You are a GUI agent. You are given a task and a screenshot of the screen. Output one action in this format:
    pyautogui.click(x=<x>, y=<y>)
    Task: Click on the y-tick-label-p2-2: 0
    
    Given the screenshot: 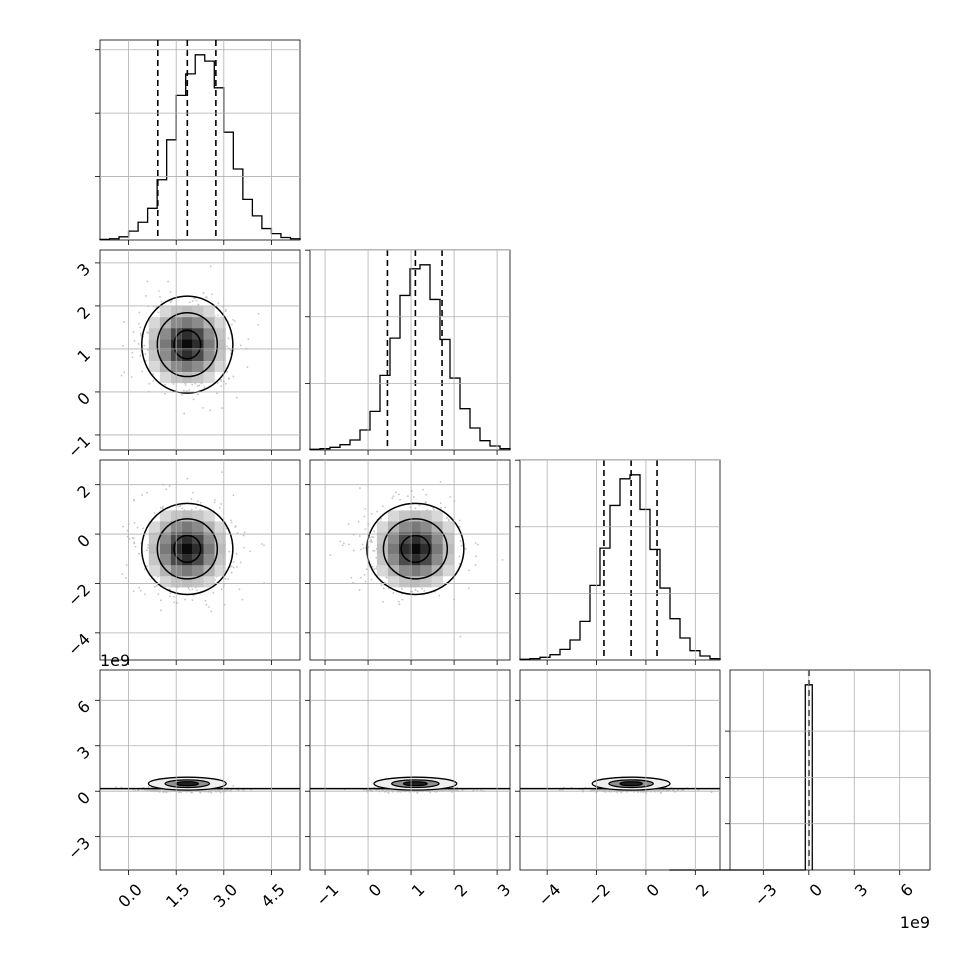 What is the action you would take?
    pyautogui.click(x=83, y=541)
    